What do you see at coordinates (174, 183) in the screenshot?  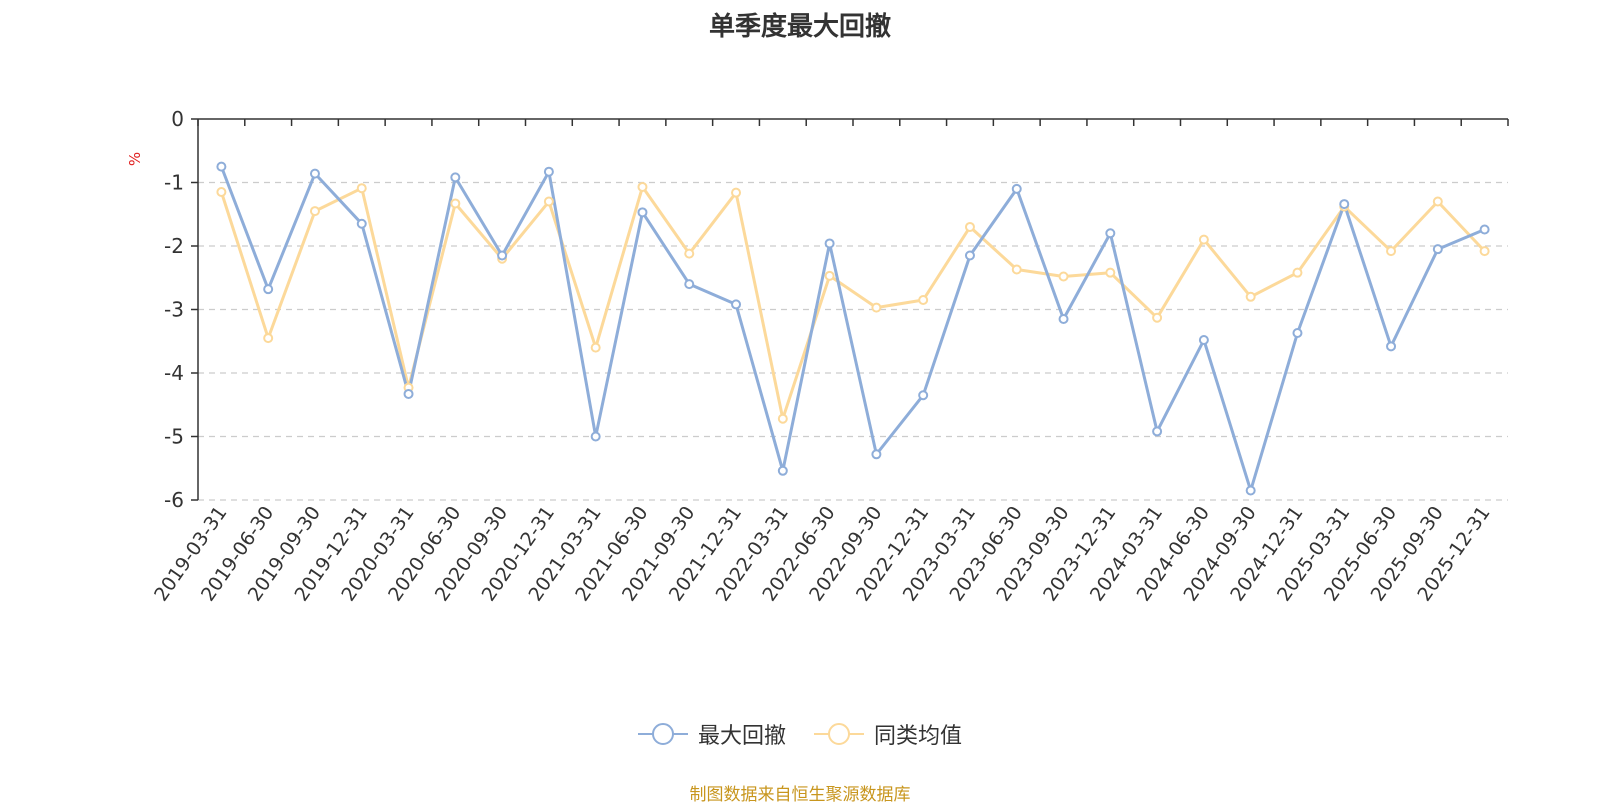 I see `y-tick-label: -1` at bounding box center [174, 183].